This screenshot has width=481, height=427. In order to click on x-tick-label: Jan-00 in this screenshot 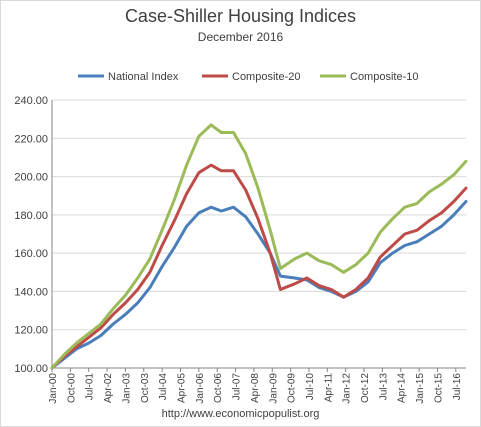, I will do `click(53, 388)`.